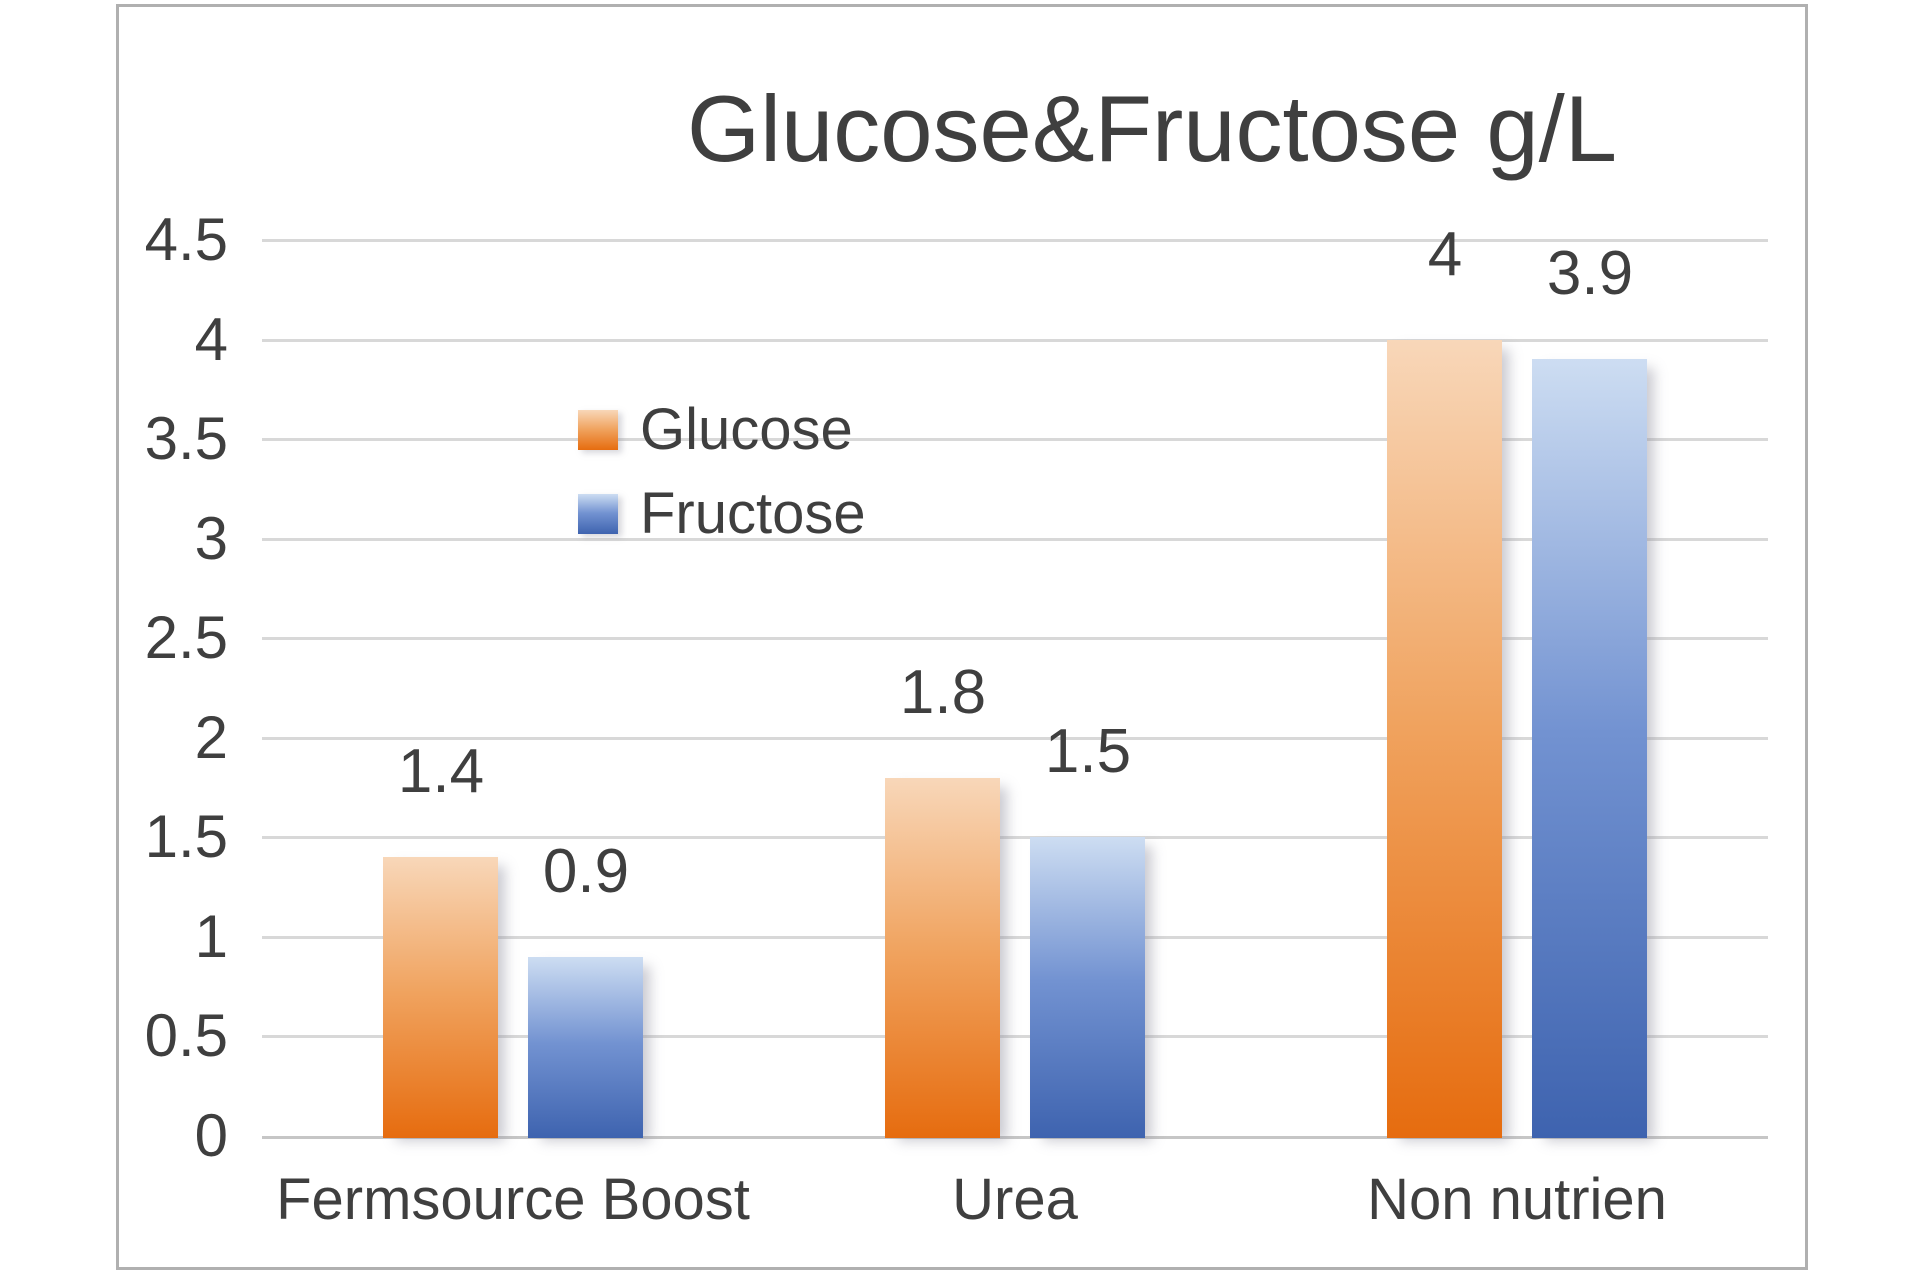 This screenshot has height=1280, width=1920. What do you see at coordinates (186, 1036) in the screenshot?
I see `y-tick-label: 0.5` at bounding box center [186, 1036].